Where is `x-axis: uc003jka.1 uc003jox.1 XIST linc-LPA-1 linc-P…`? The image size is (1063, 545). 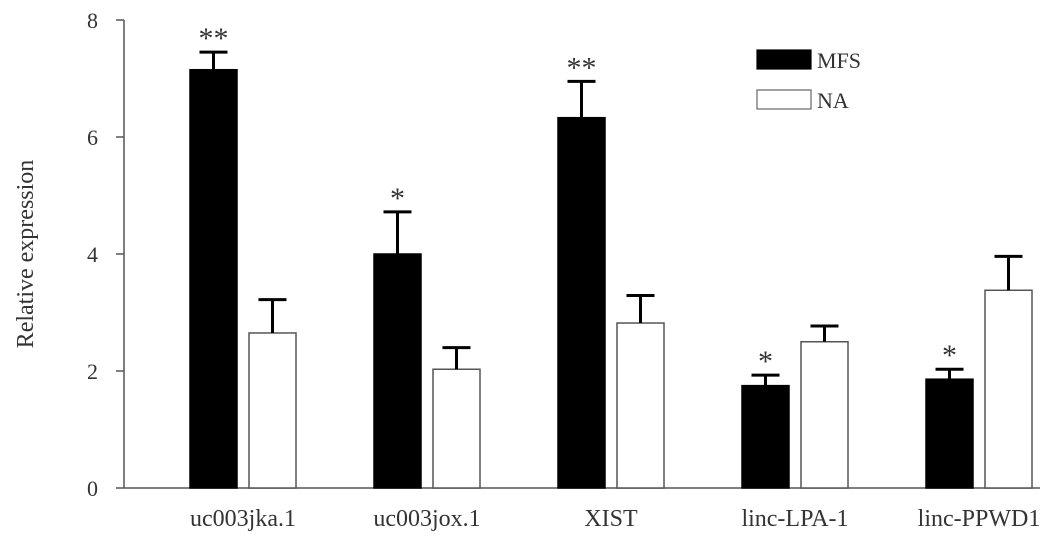 x-axis: uc003jka.1 uc003jox.1 XIST linc-LPA-1 linc-P… is located at coordinates (582, 509).